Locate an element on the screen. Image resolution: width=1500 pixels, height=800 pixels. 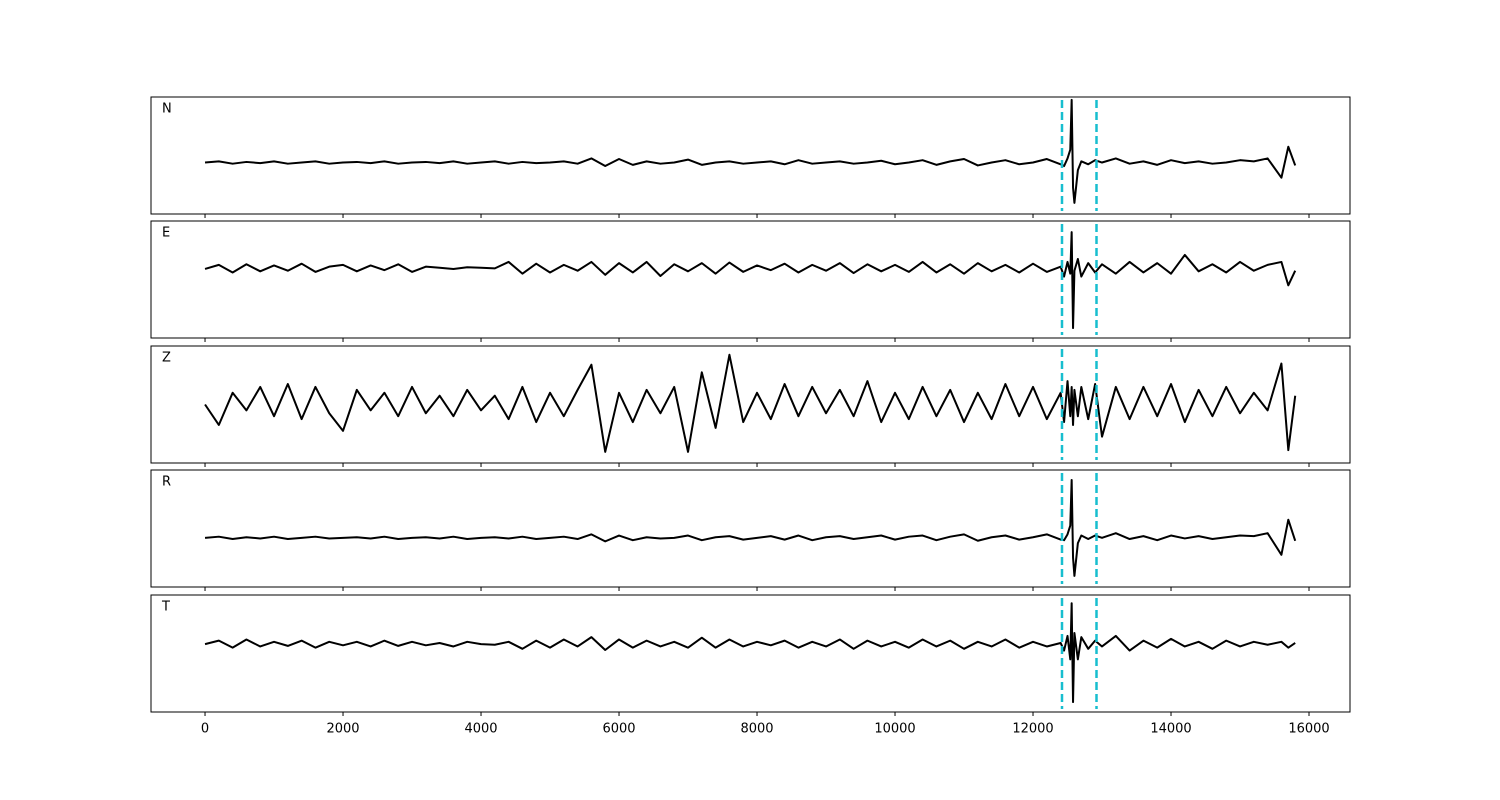
panel-label: E is located at coordinates (166, 233).